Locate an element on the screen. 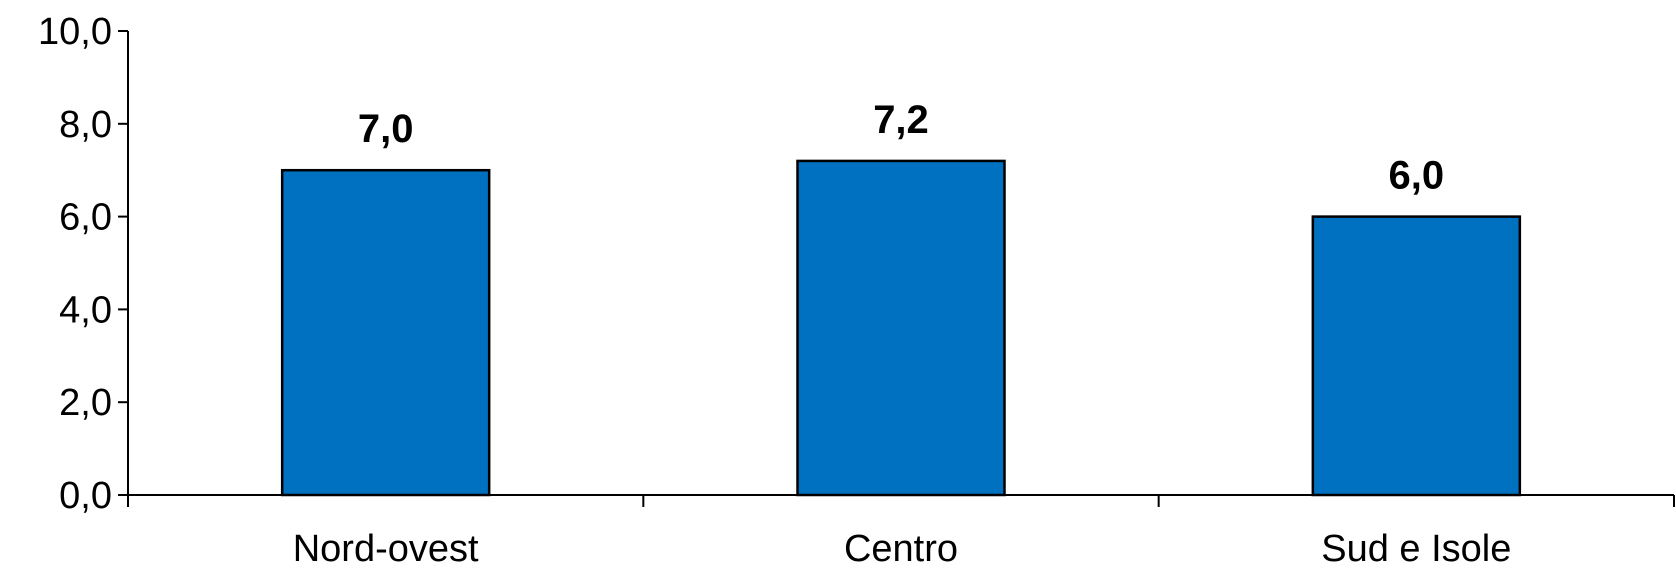 Image resolution: width=1676 pixels, height=573 pixels. y-tick-label: 6,0 is located at coordinates (85, 218).